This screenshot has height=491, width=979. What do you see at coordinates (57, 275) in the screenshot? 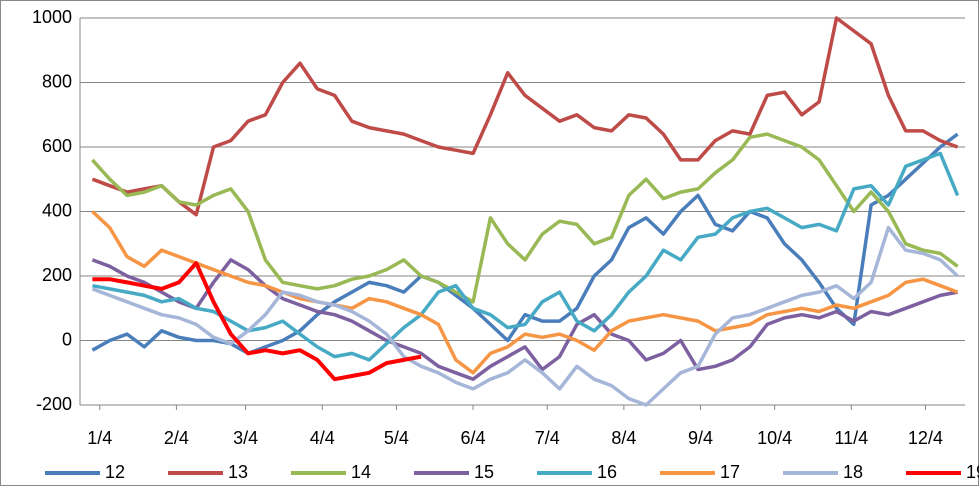
I see `y-tick-label: 200` at bounding box center [57, 275].